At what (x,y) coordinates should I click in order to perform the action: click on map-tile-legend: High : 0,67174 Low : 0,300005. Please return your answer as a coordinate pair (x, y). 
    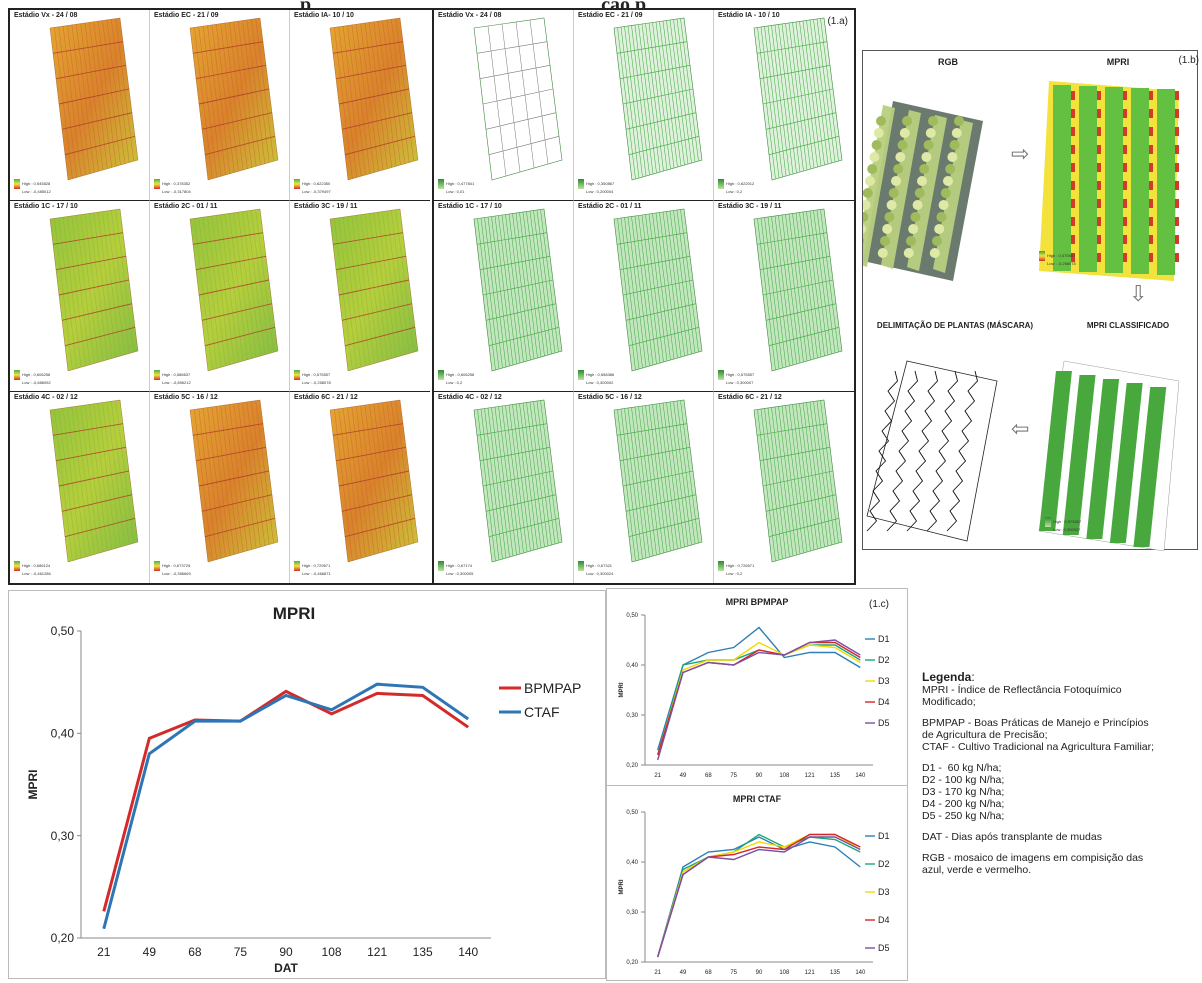
    Looking at the image, I should click on (455, 568).